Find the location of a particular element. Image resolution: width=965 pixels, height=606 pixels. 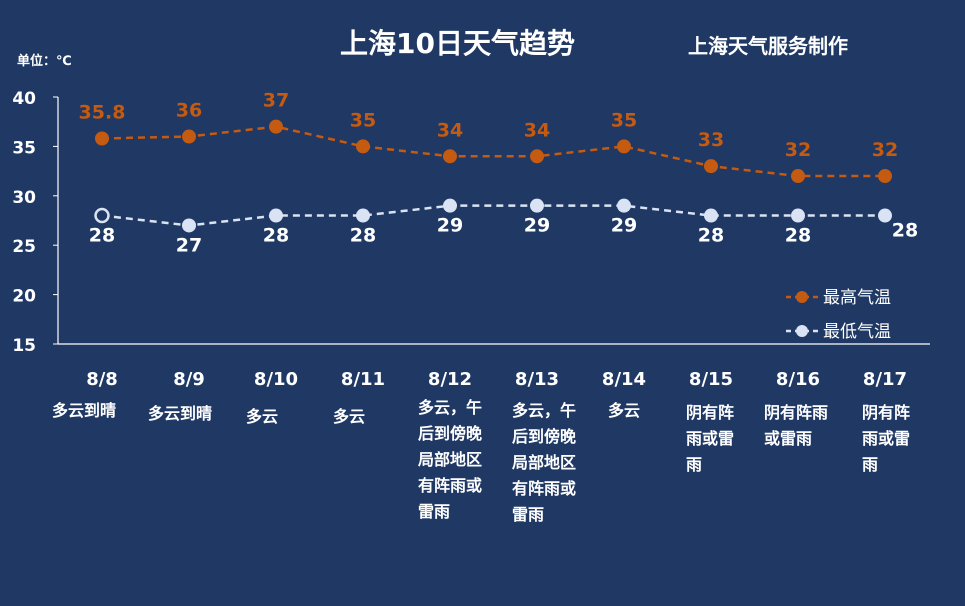

high-temp-label: 37 is located at coordinates (276, 101).